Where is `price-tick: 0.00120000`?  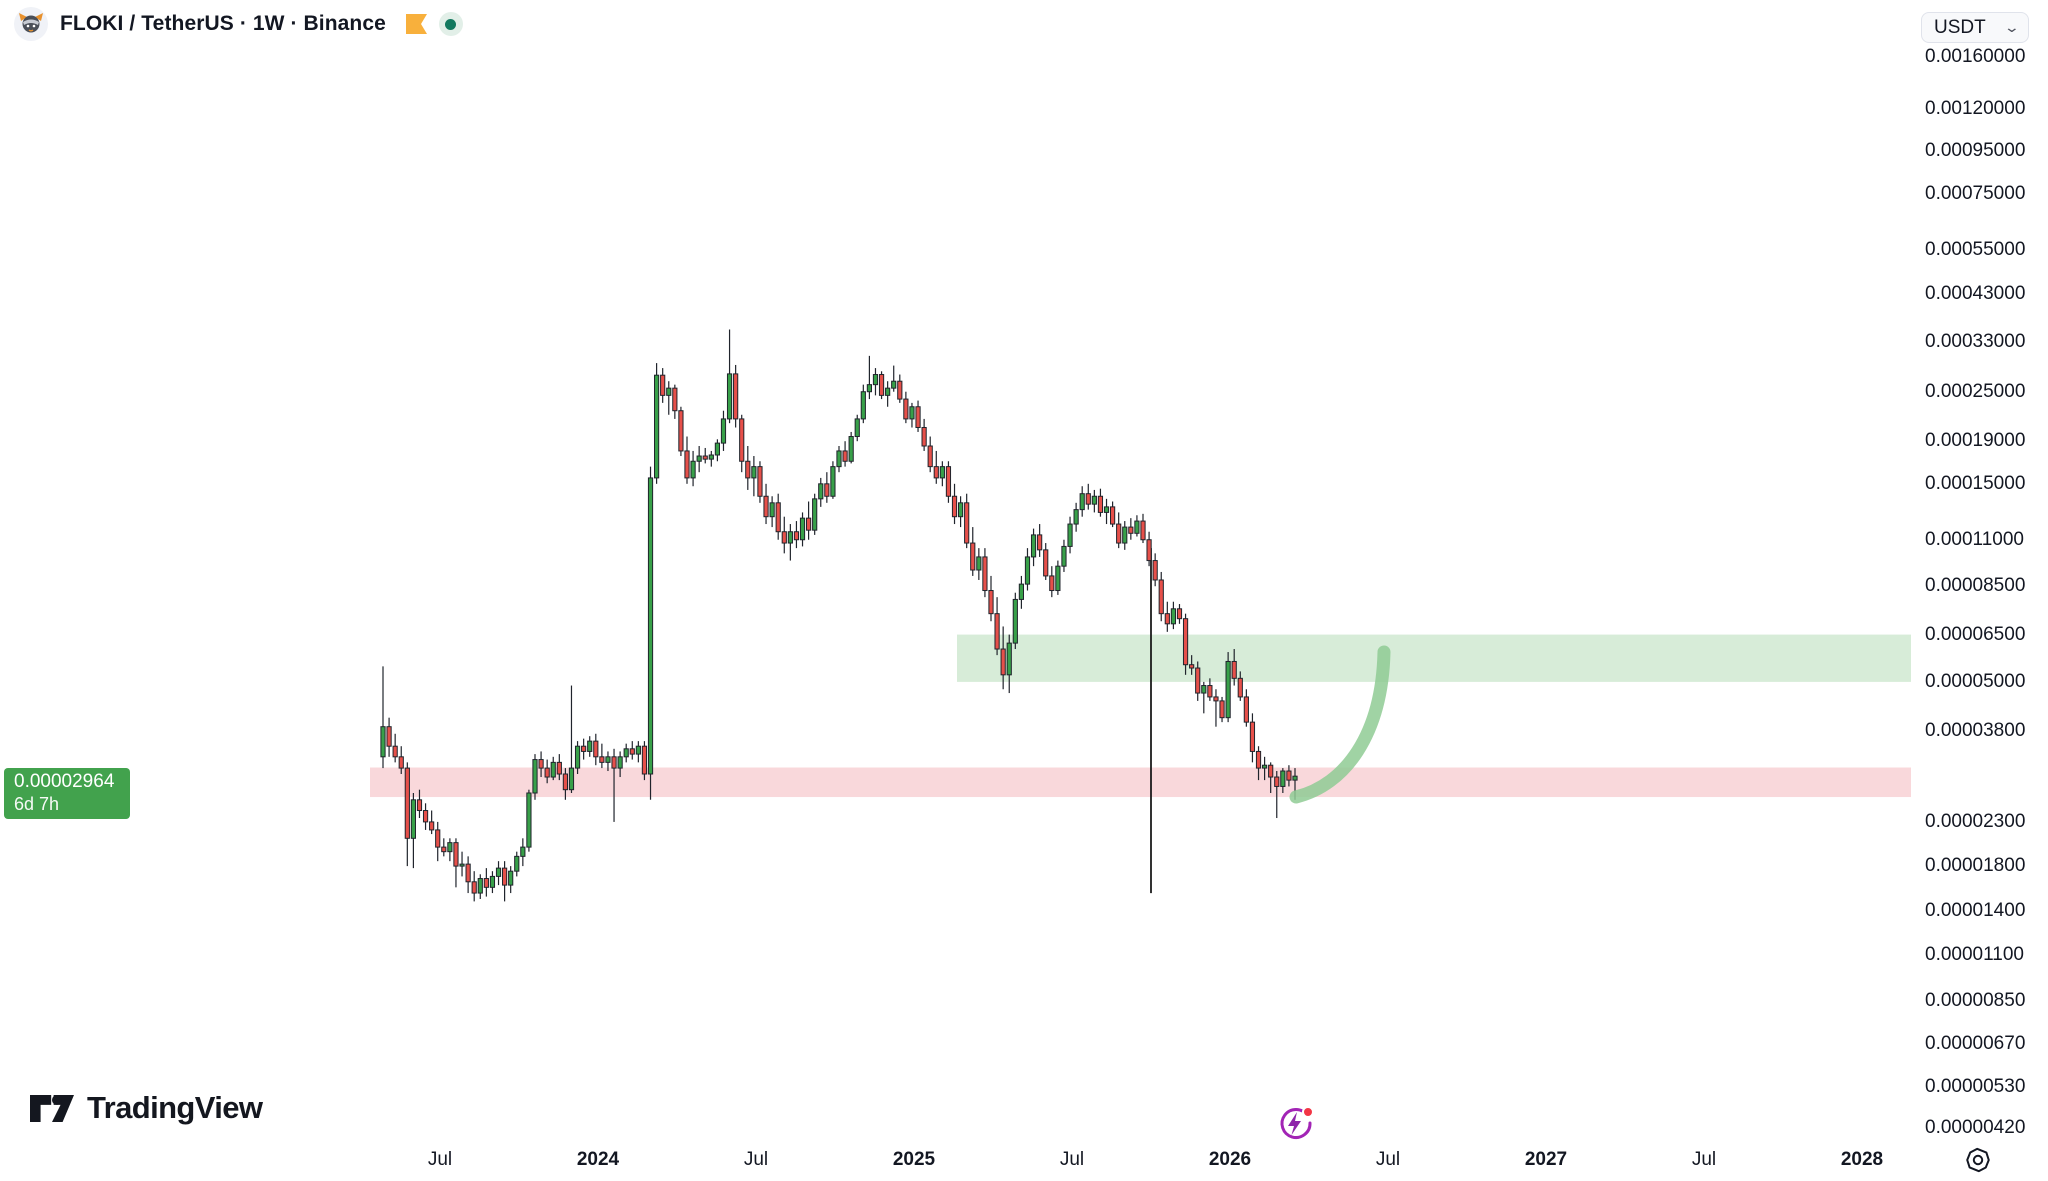 price-tick: 0.00120000 is located at coordinates (1975, 108).